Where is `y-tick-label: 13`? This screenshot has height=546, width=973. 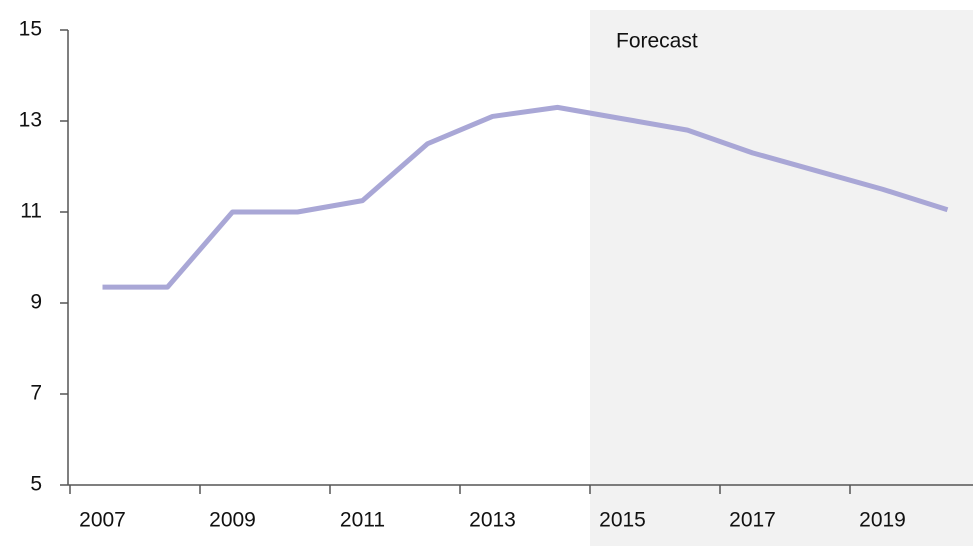 y-tick-label: 13 is located at coordinates (30, 120).